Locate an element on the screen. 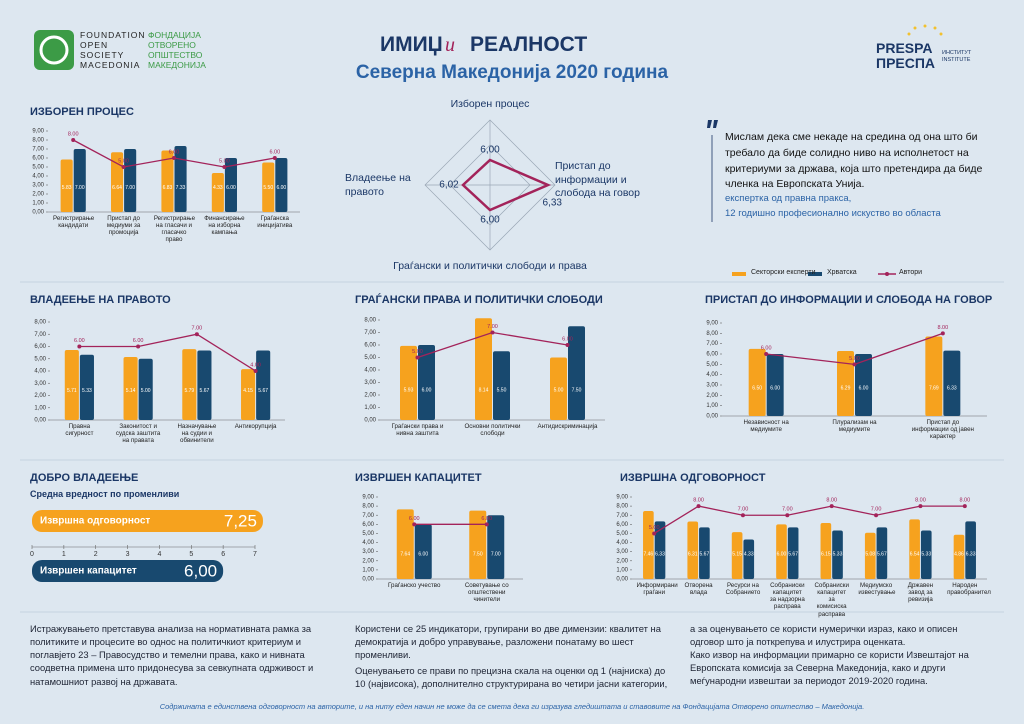 This screenshot has width=1024, height=724. radar-value-label: 6,02 is located at coordinates (449, 185).